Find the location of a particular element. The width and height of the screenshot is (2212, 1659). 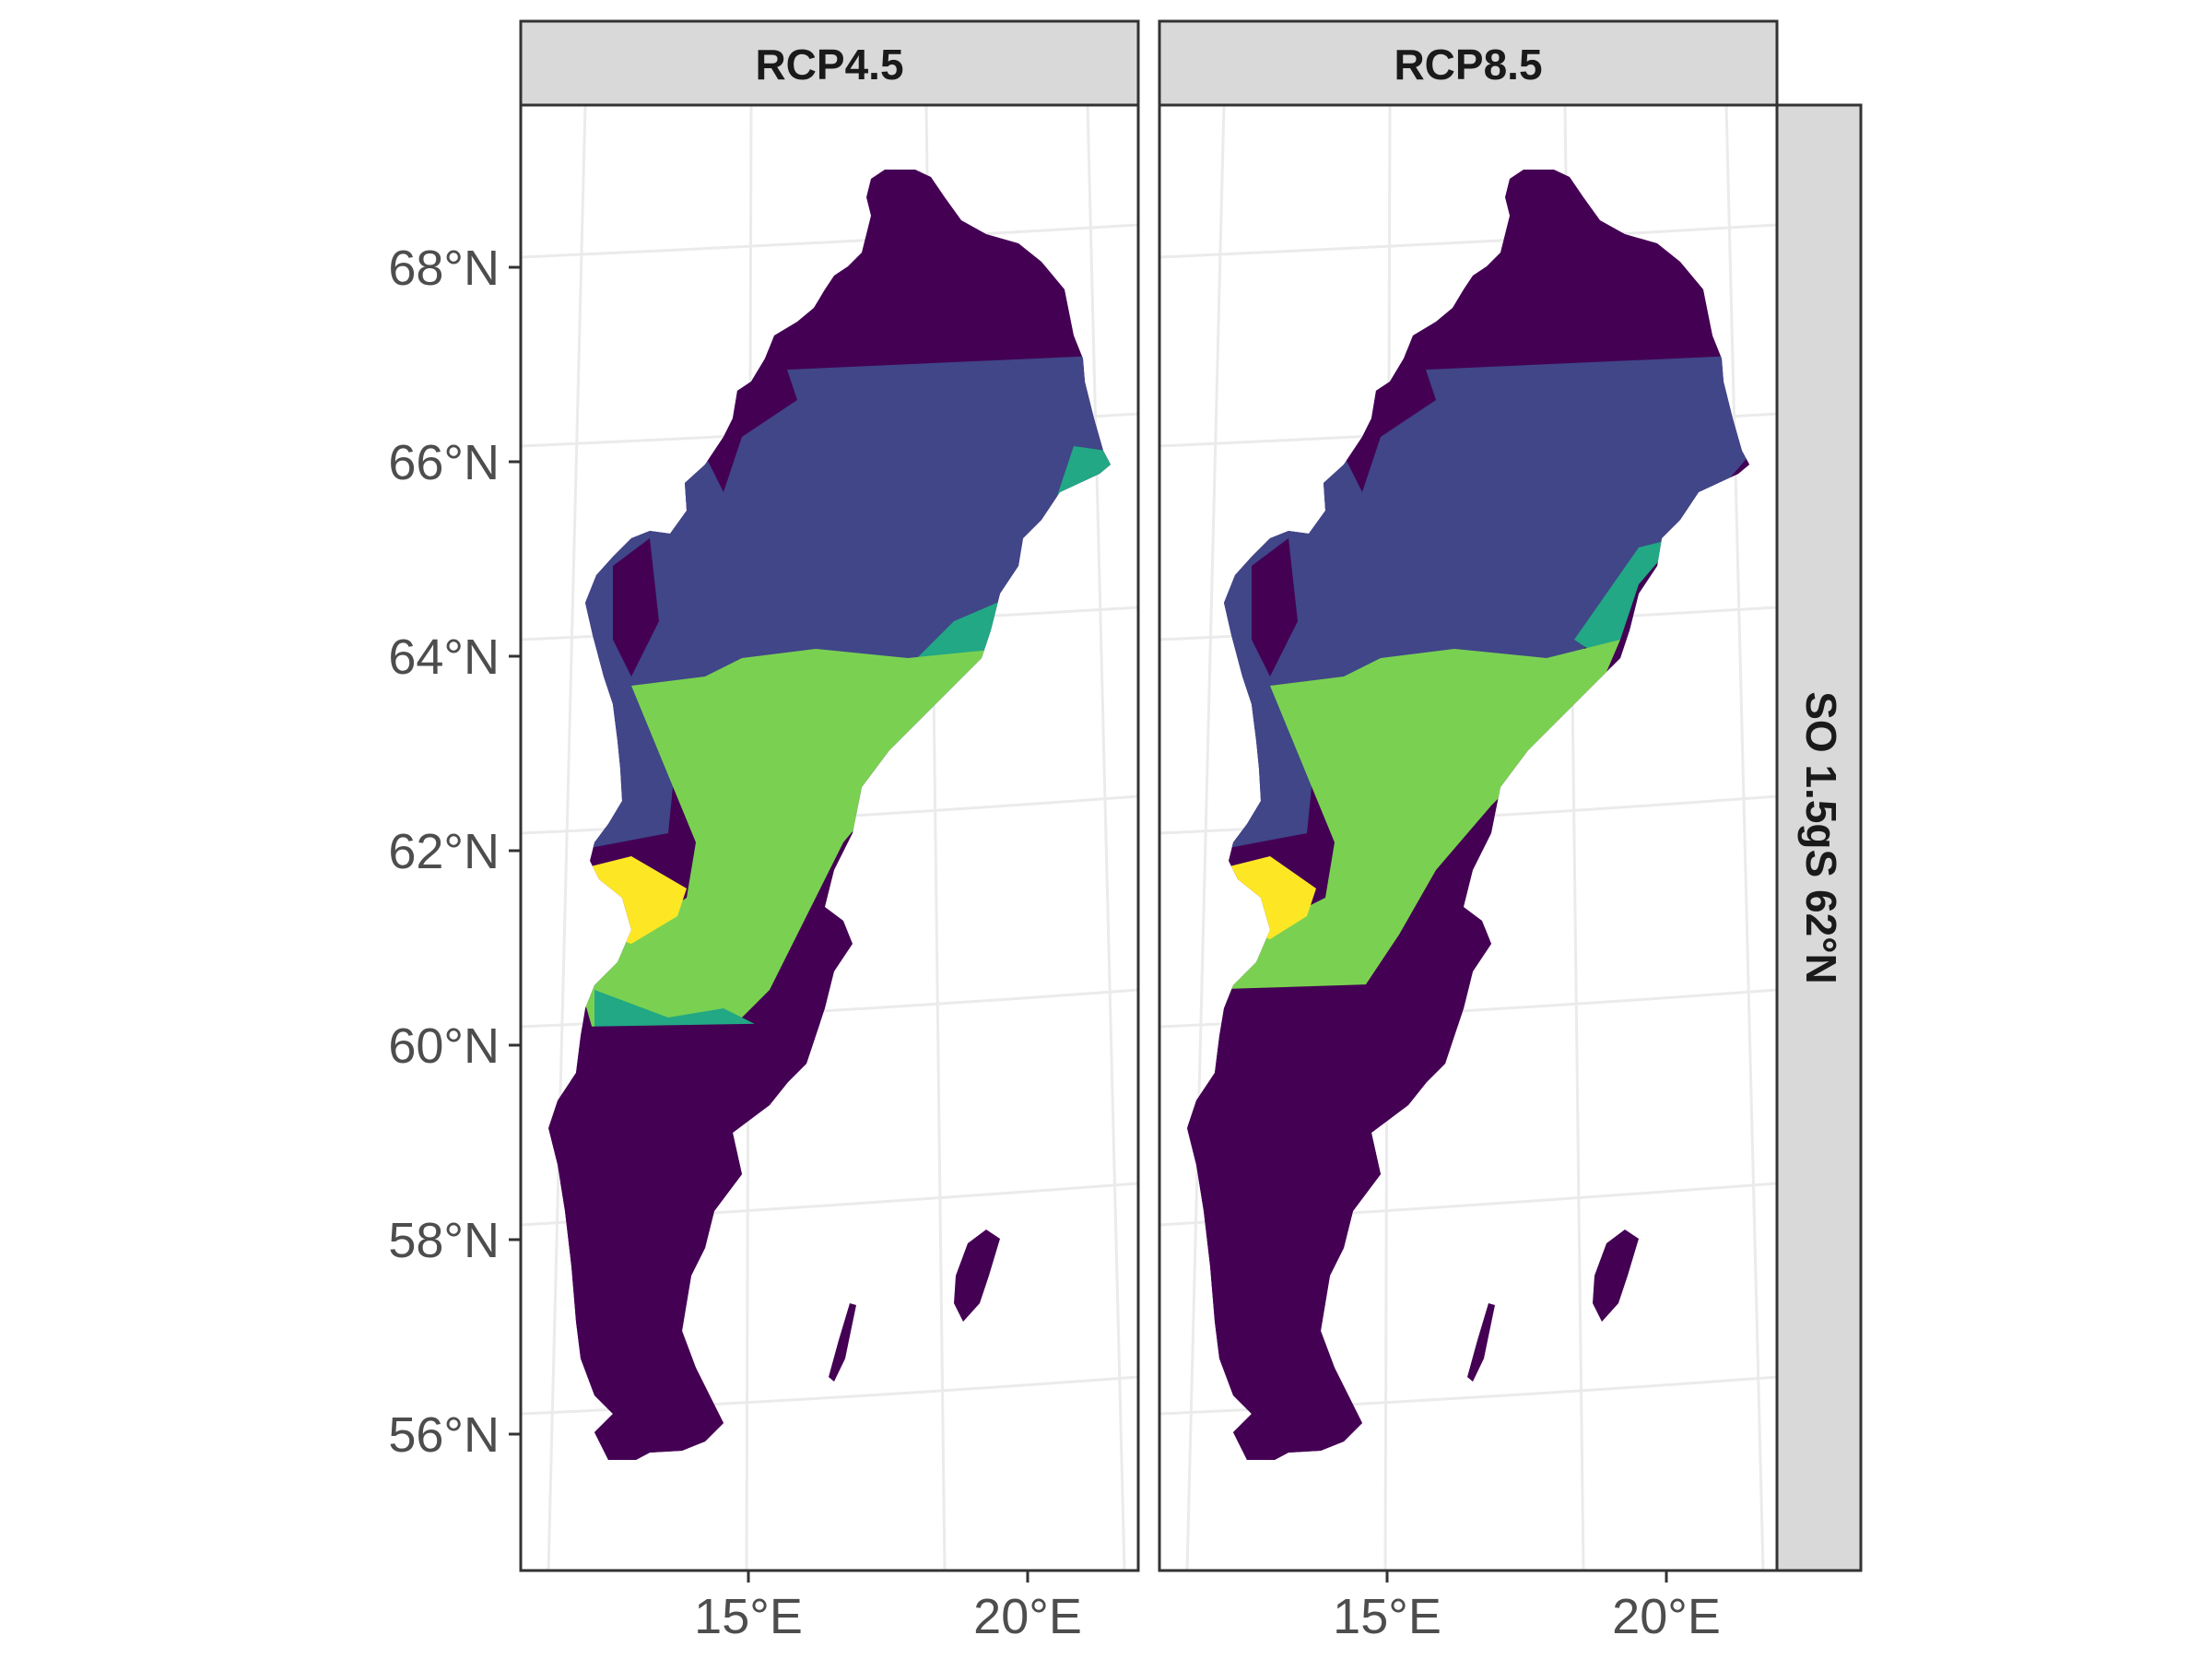

y-tick-label: 56°N is located at coordinates (444, 1435).